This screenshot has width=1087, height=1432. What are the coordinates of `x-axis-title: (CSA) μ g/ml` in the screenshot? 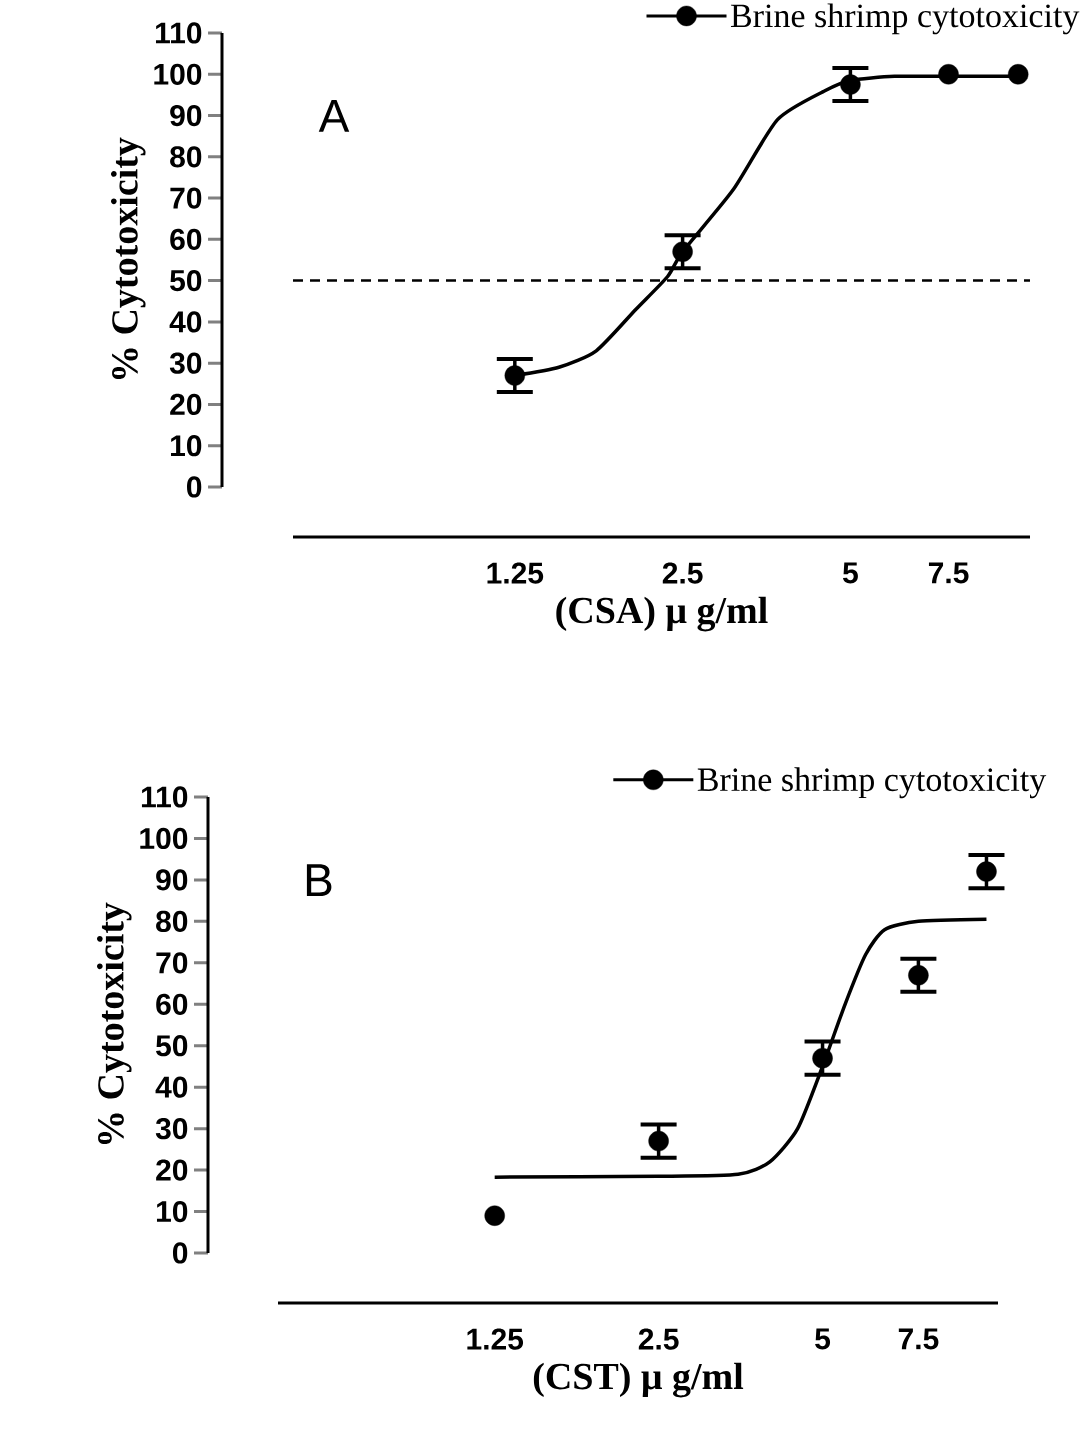 It's located at (662, 614).